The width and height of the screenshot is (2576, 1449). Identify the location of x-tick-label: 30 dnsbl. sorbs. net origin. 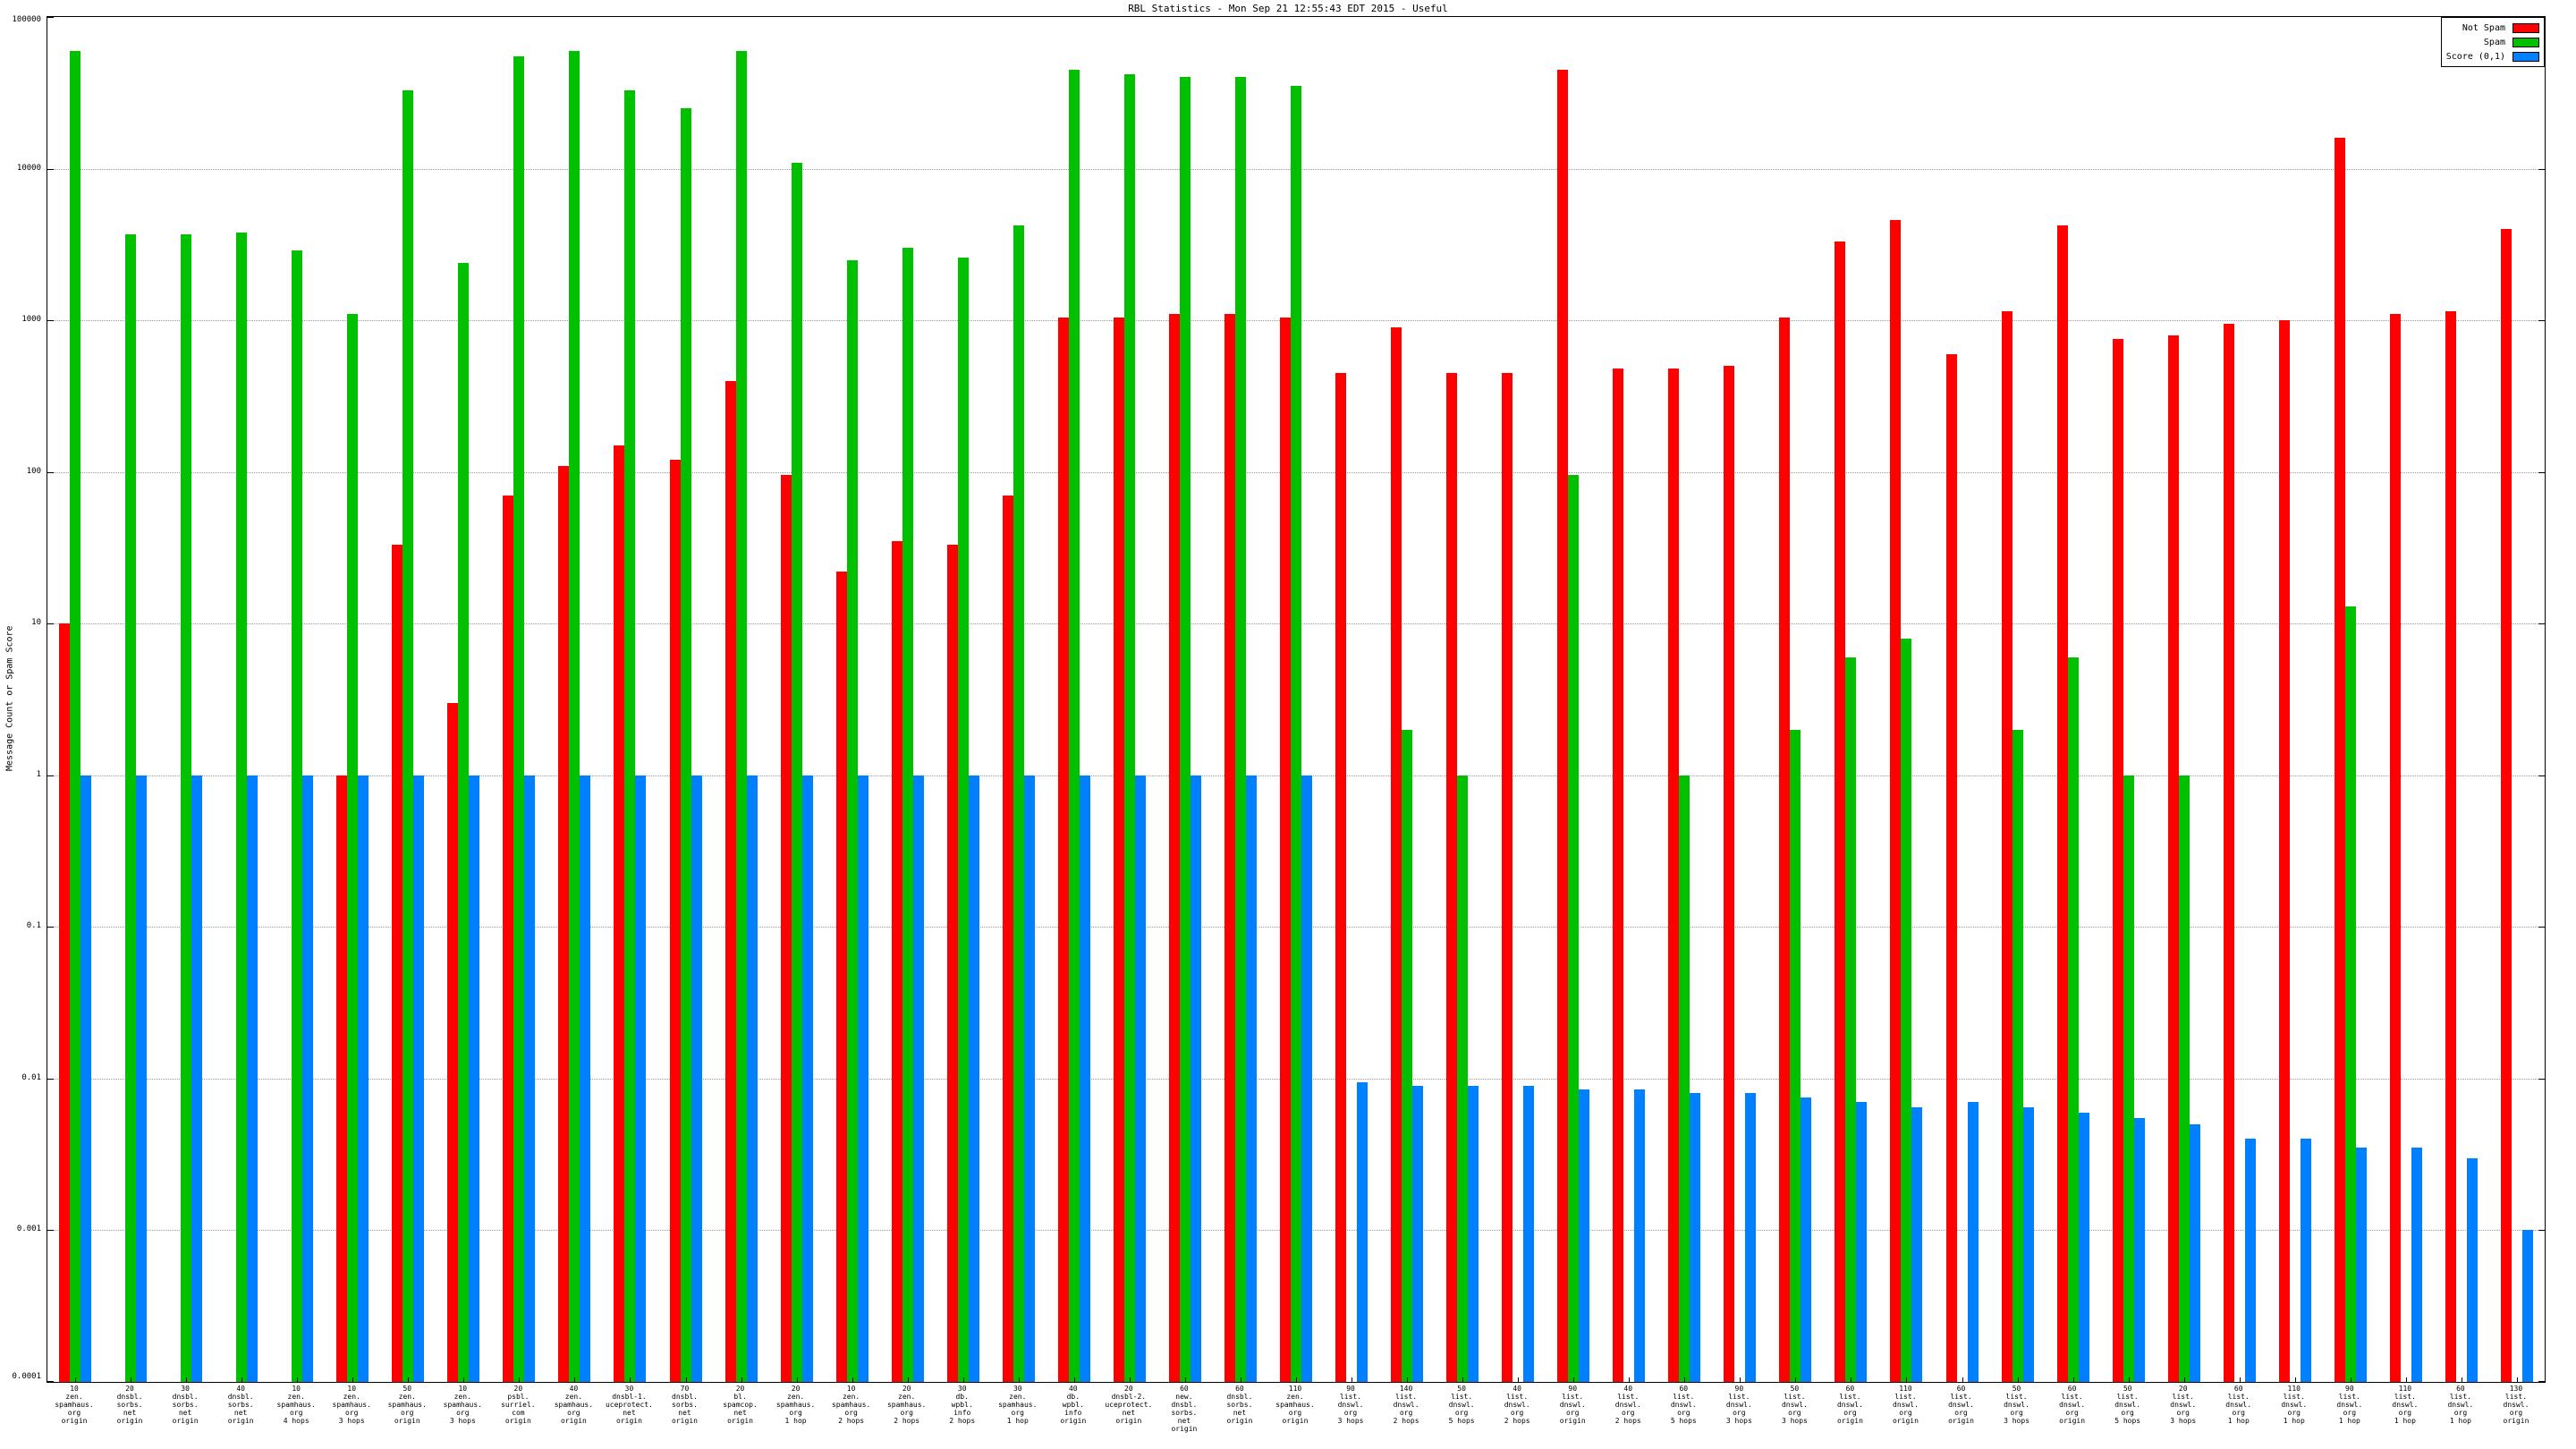
(185, 1405).